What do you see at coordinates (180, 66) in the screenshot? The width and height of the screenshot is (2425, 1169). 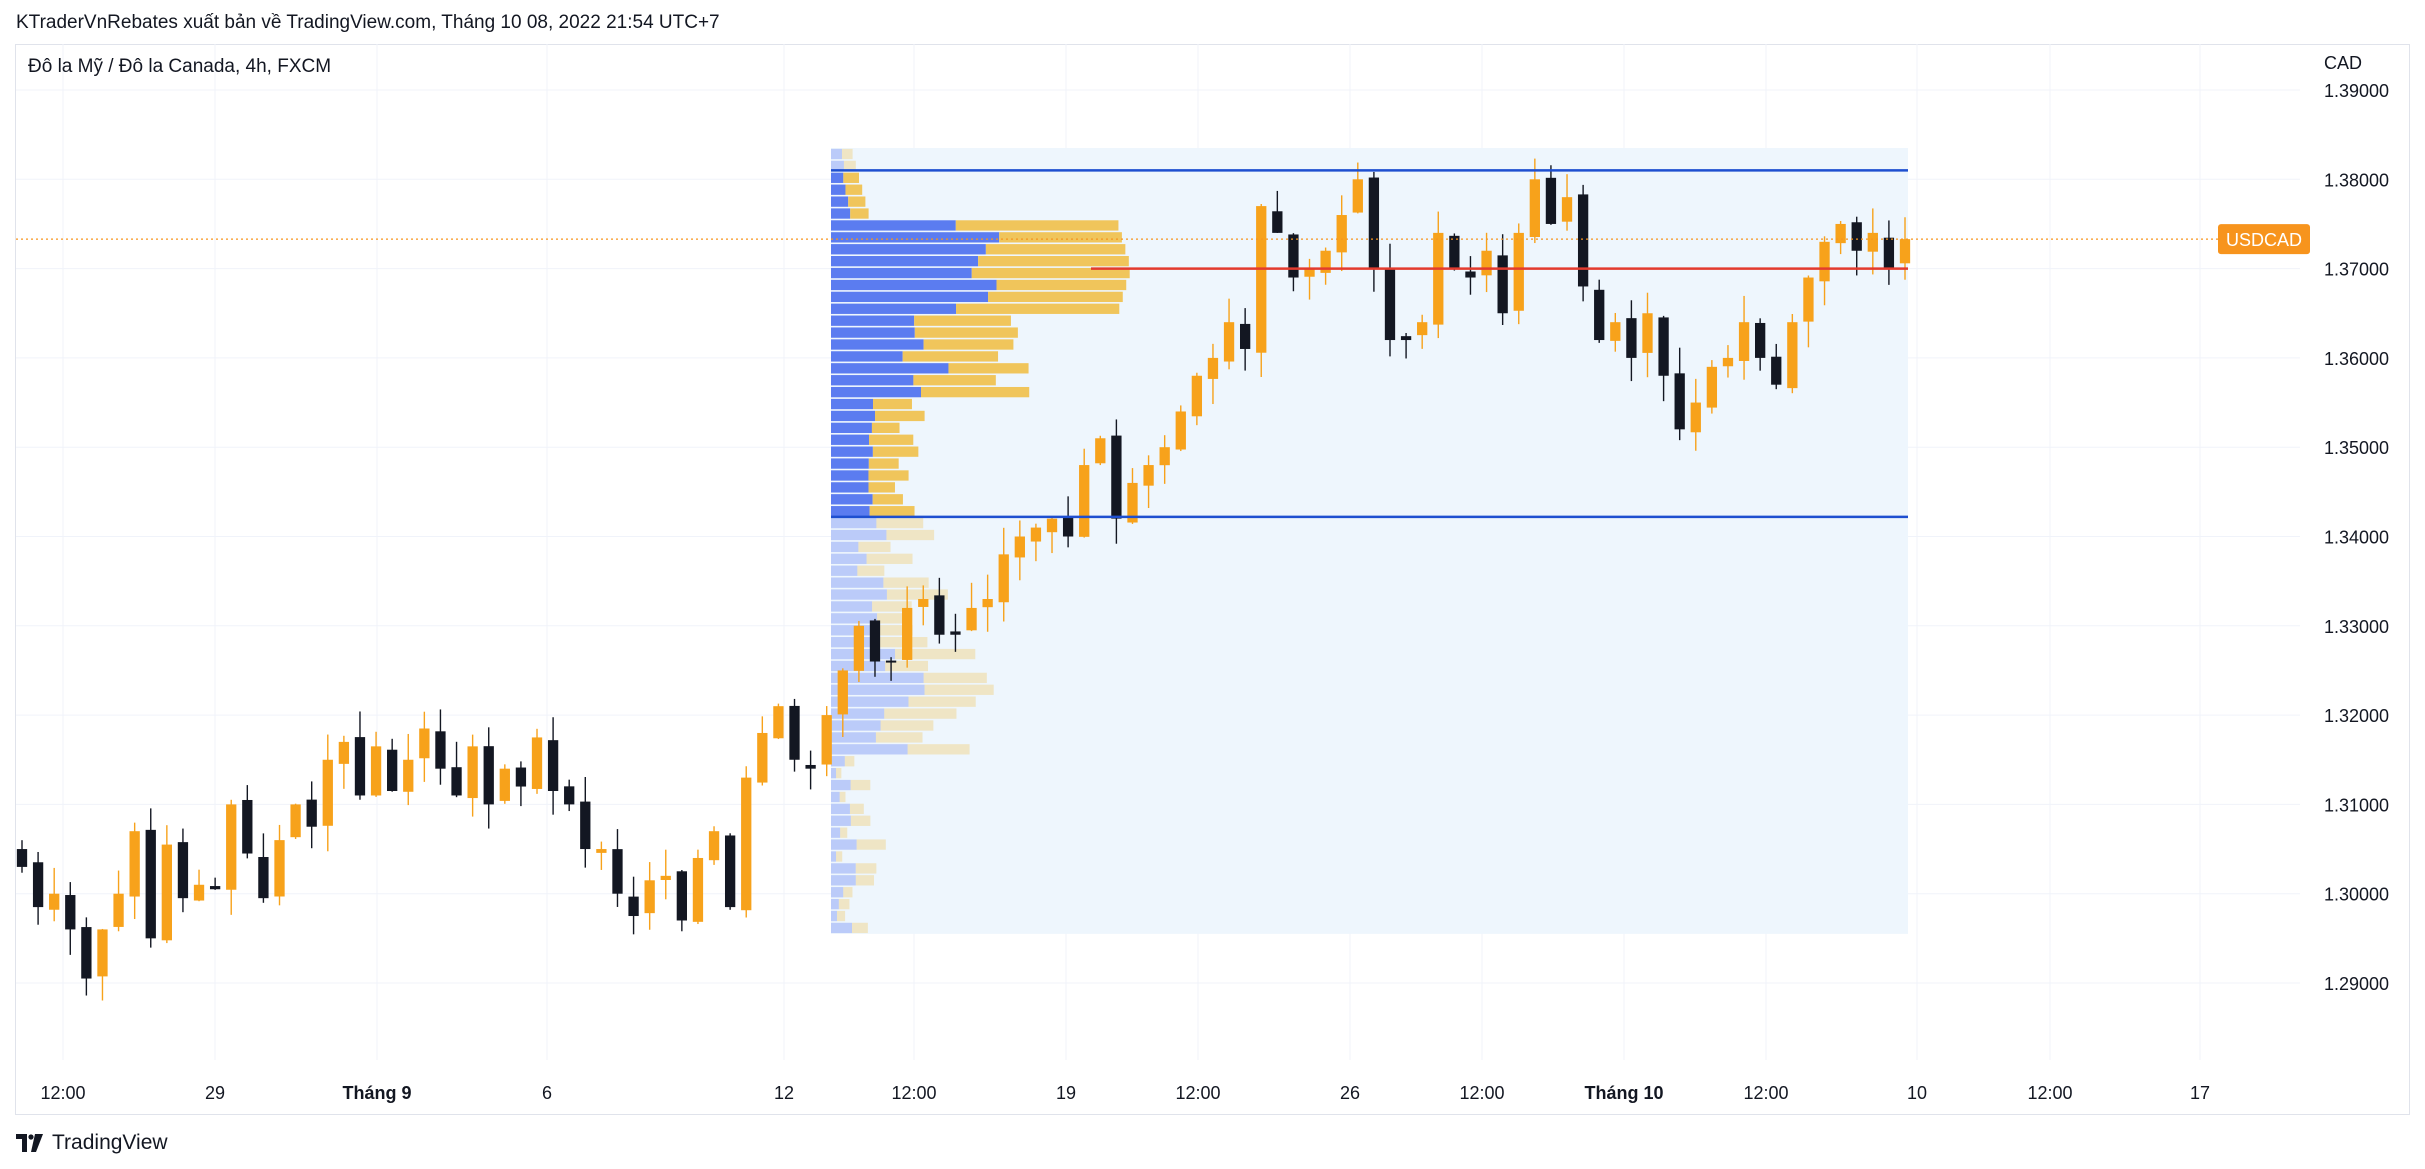 I see `symbol-description: Đô la Mỹ / Đô la Canada, 4h, FXCM` at bounding box center [180, 66].